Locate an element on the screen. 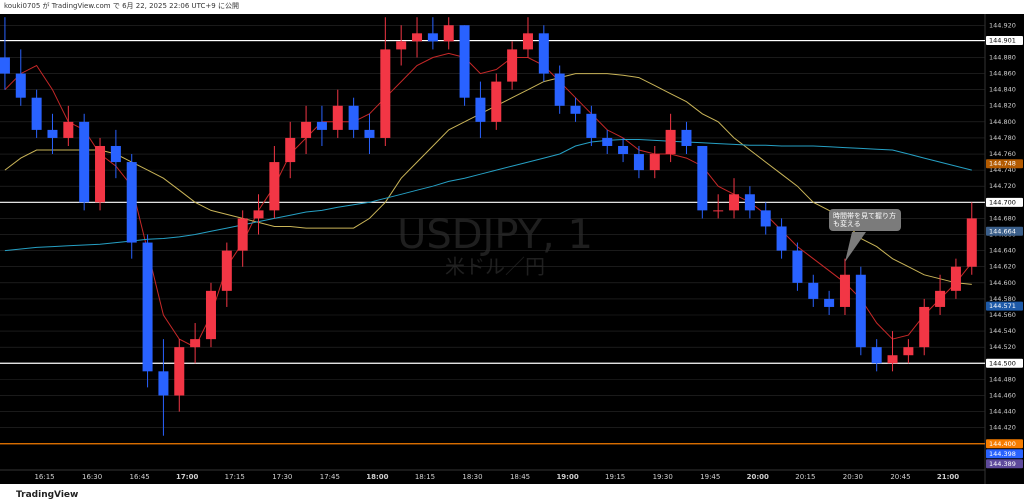 The width and height of the screenshot is (1024, 504). price-badge-label: 144.500 is located at coordinates (1002, 363).